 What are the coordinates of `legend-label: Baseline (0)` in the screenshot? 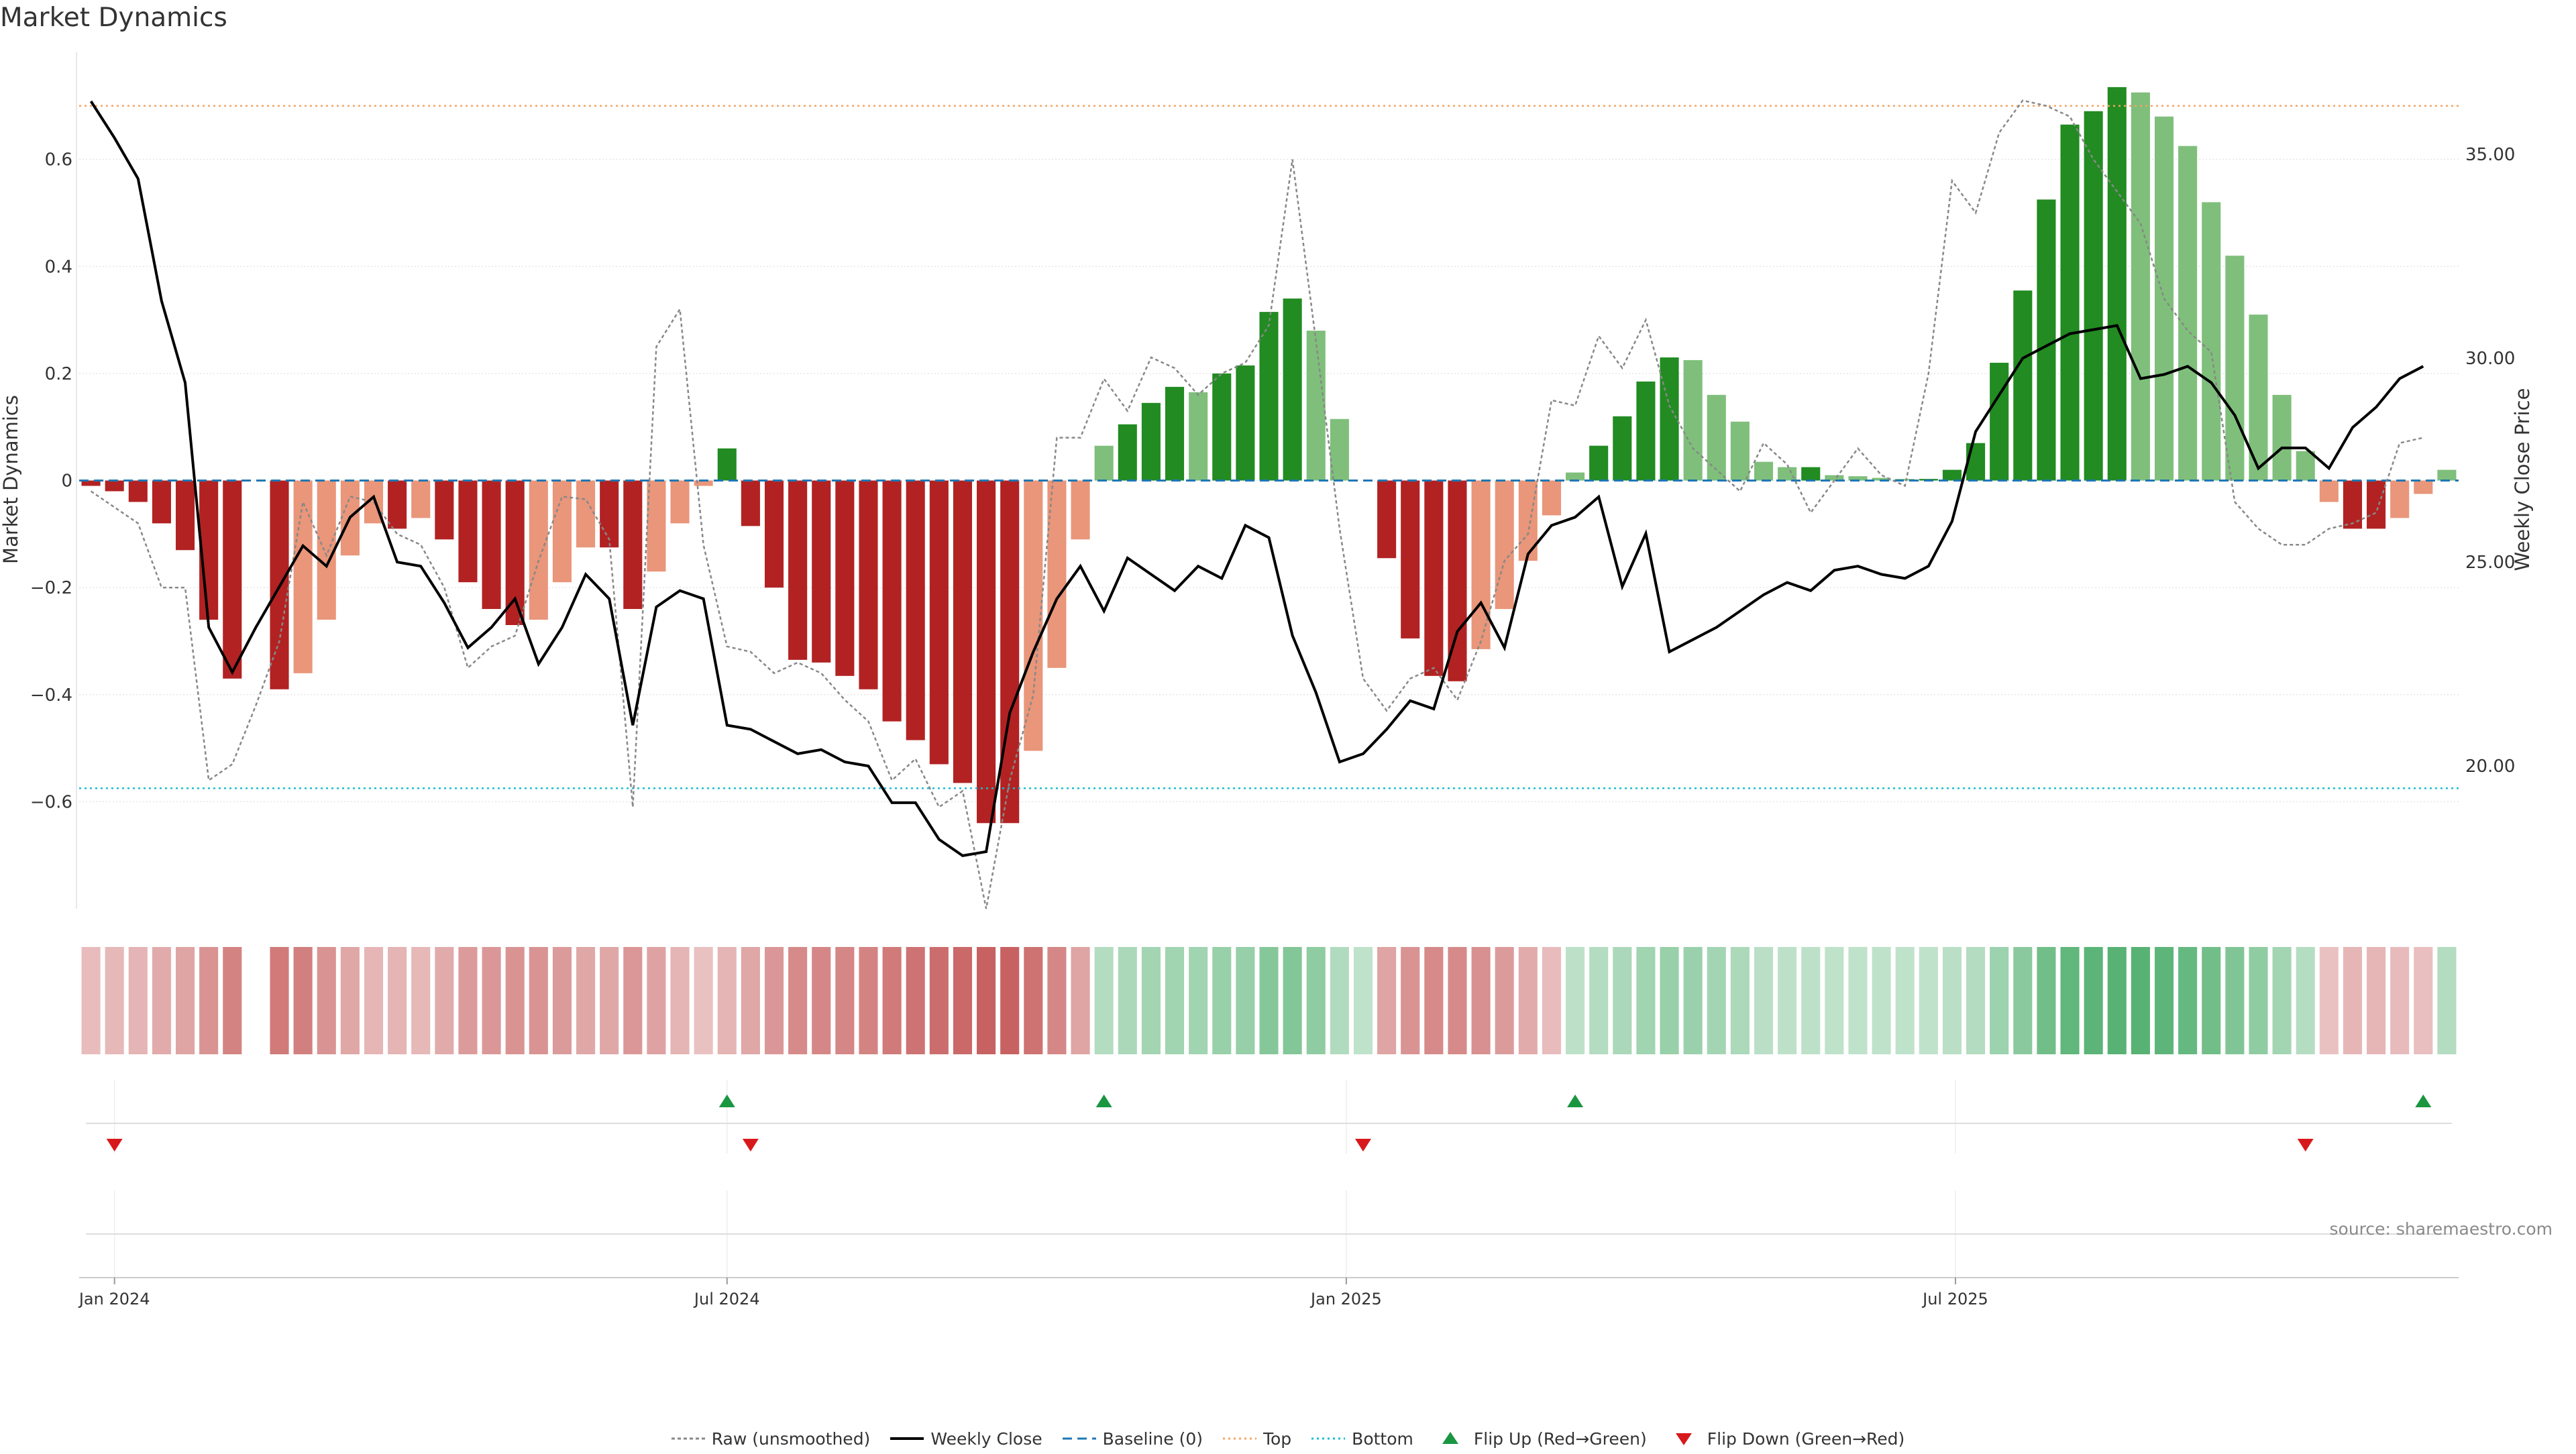 It's located at (1152, 1439).